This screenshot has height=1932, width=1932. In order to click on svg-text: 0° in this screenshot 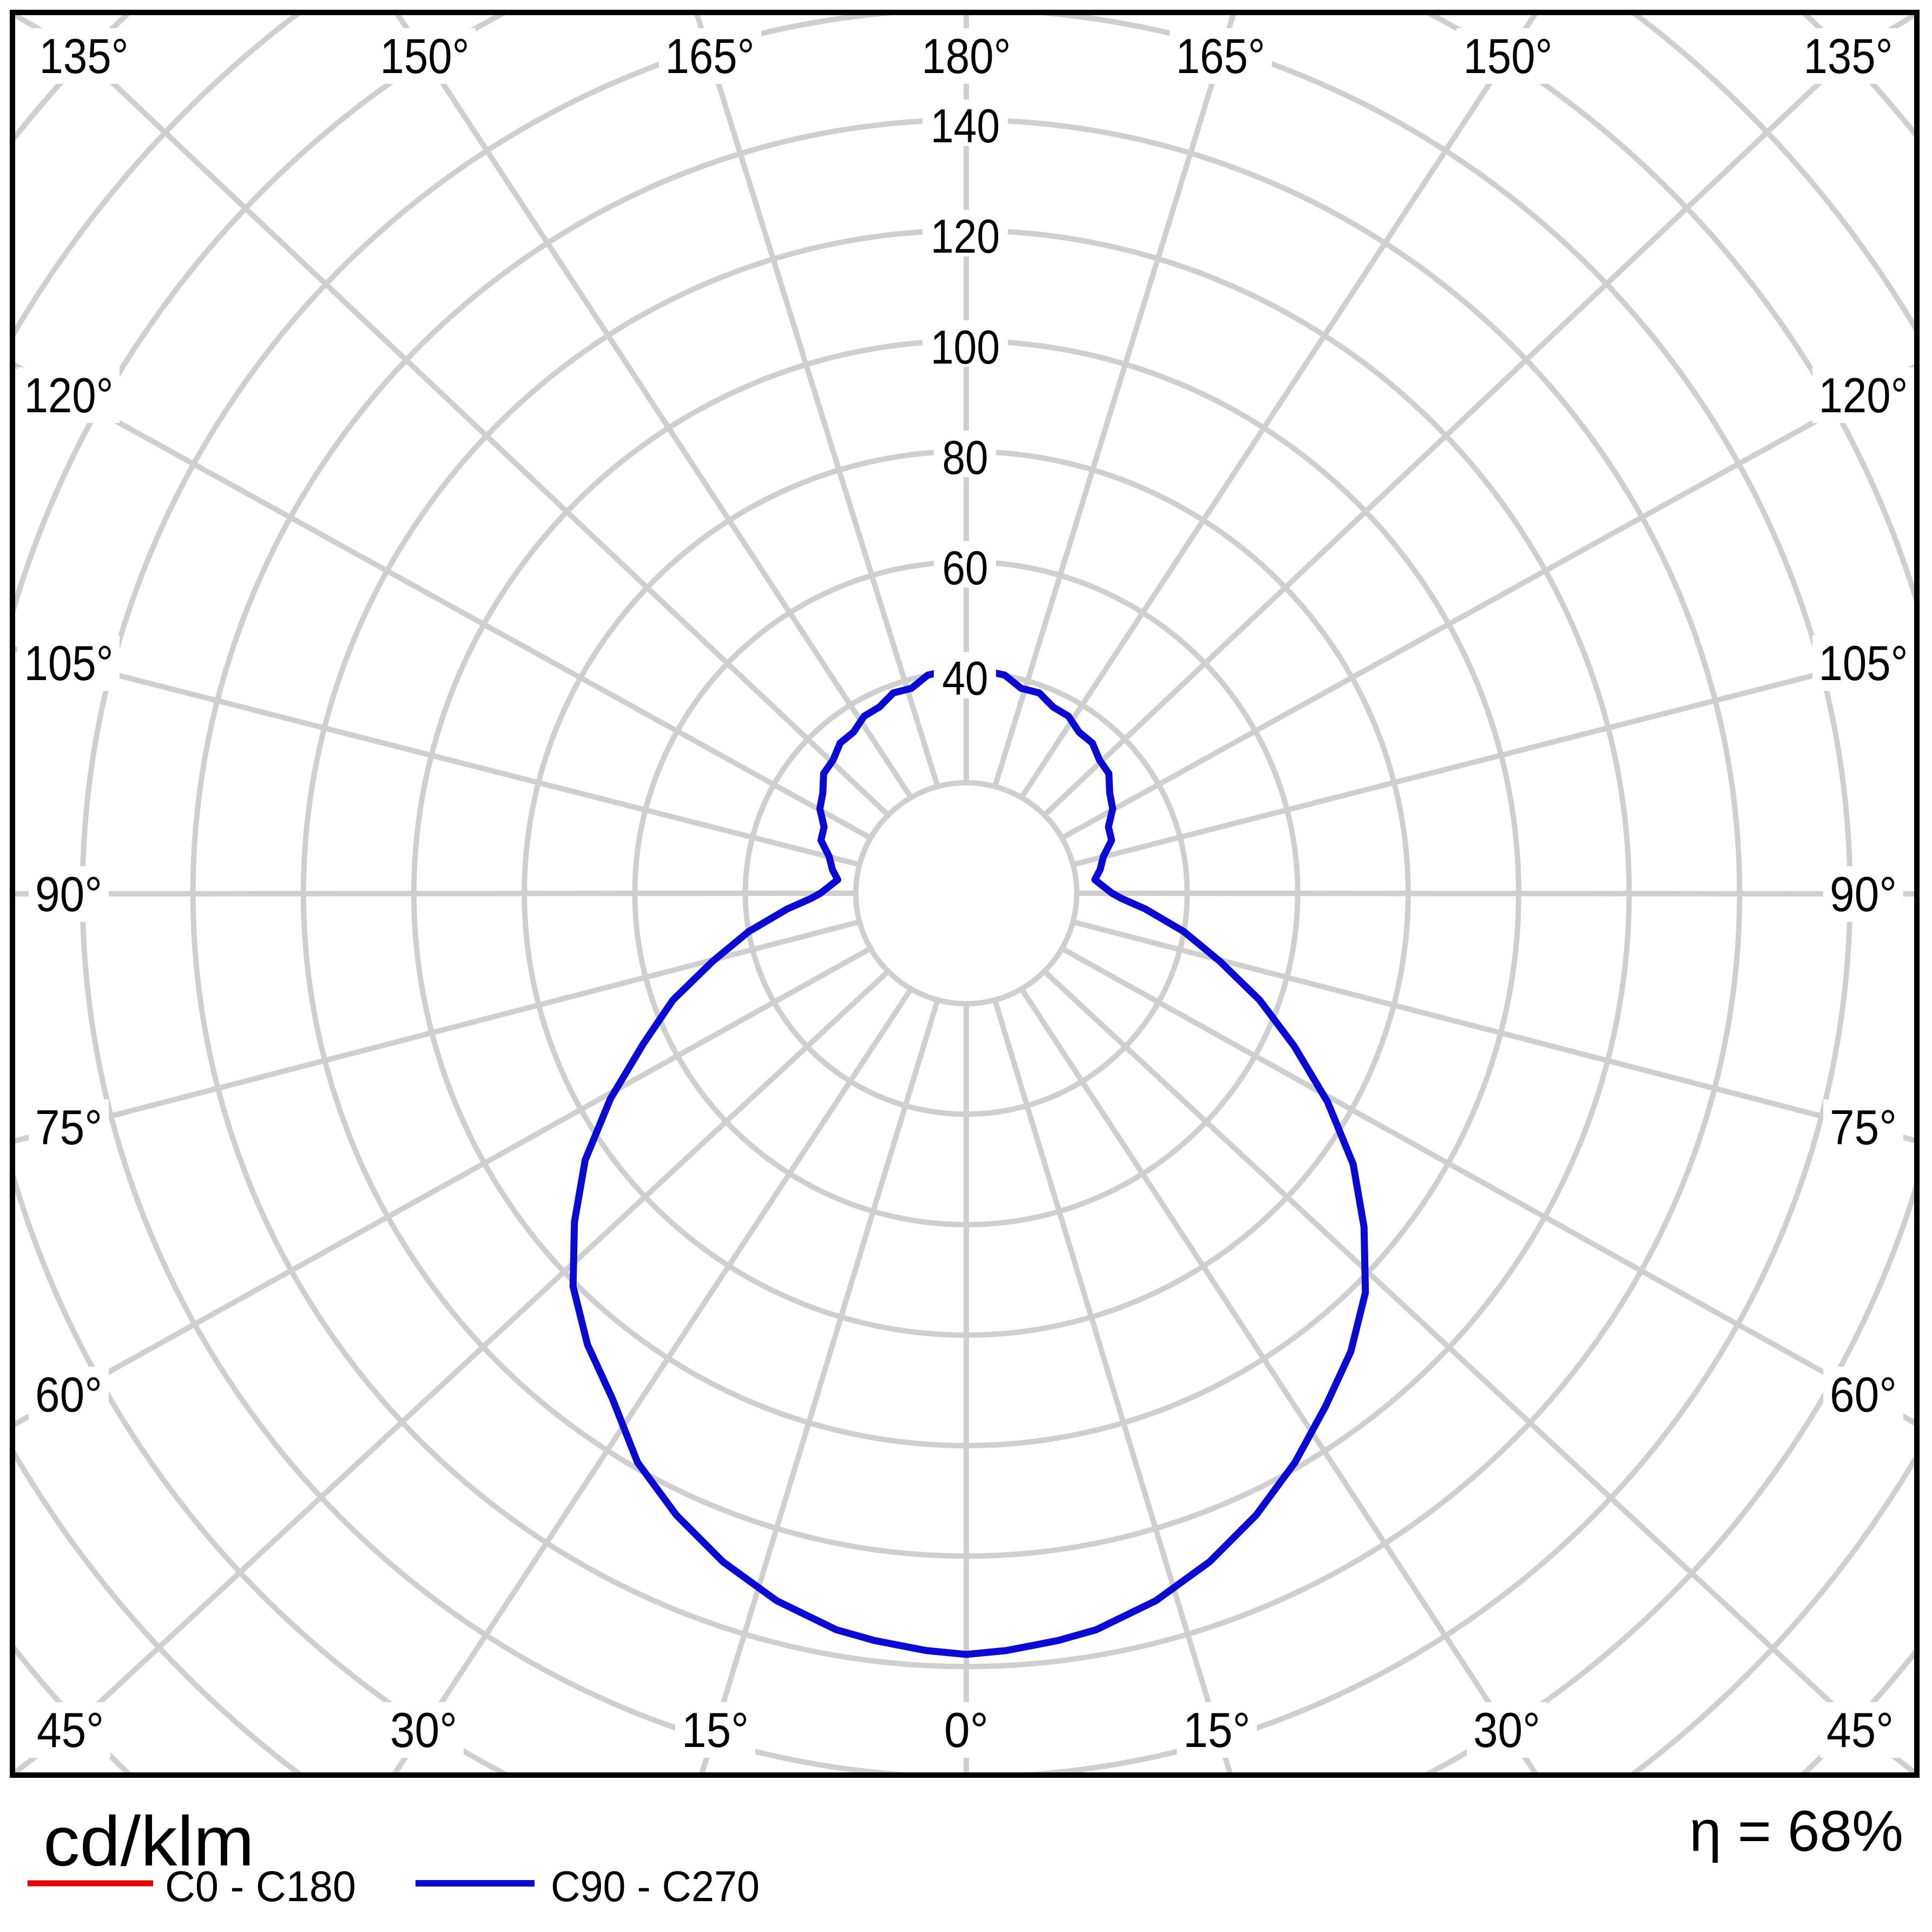, I will do `click(966, 1730)`.